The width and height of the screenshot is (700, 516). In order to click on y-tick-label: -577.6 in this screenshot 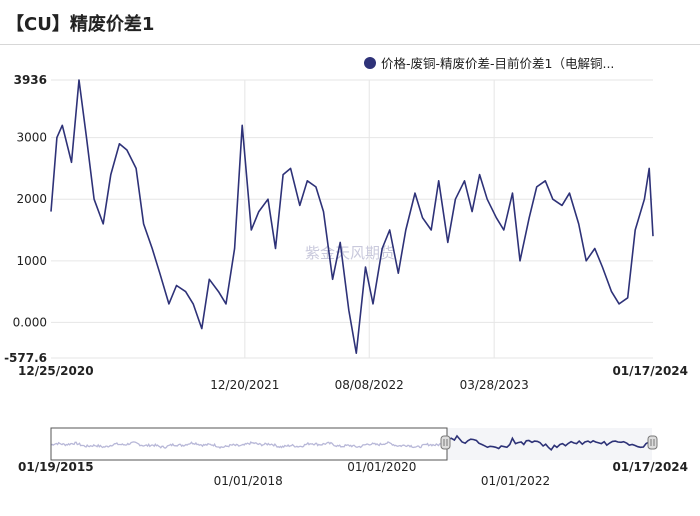, I will do `click(25, 358)`.